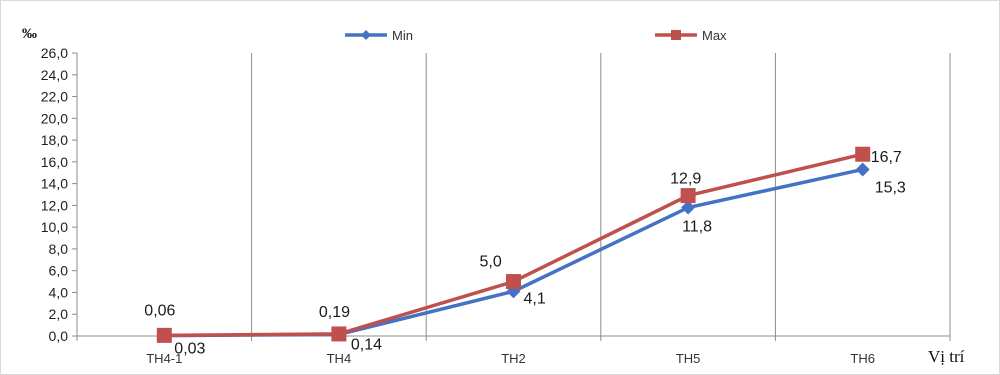 The width and height of the screenshot is (1000, 375). Describe the element at coordinates (714, 35) in the screenshot. I see `legend-label: Max` at that location.